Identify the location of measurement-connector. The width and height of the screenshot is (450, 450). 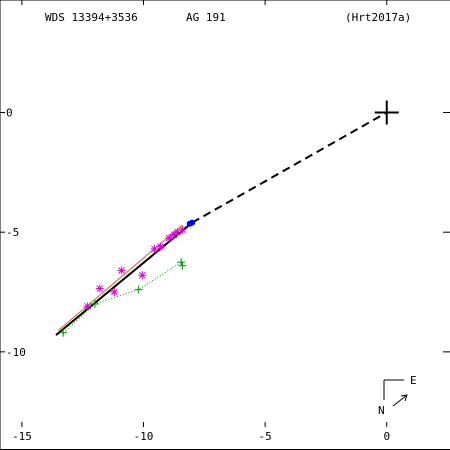
(122, 297).